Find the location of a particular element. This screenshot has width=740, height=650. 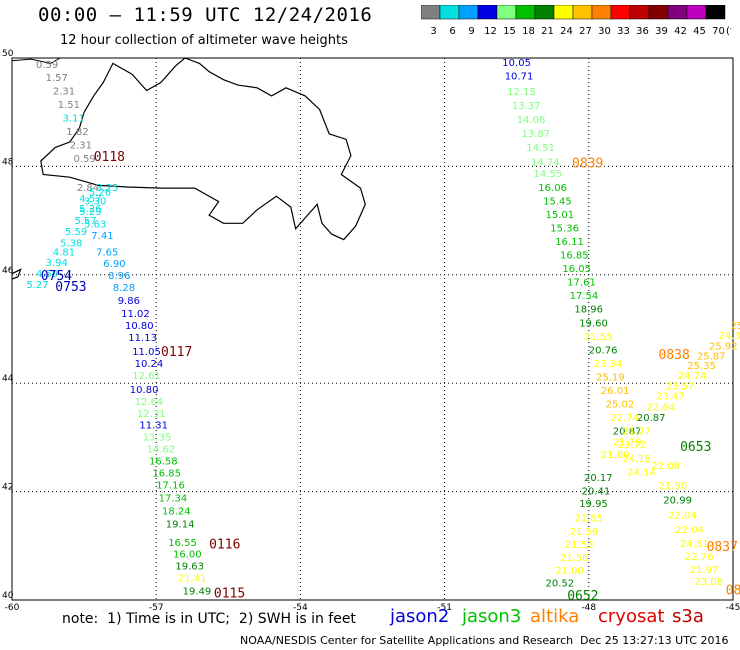

wave-height-value: 16.58 is located at coordinates (163, 462).